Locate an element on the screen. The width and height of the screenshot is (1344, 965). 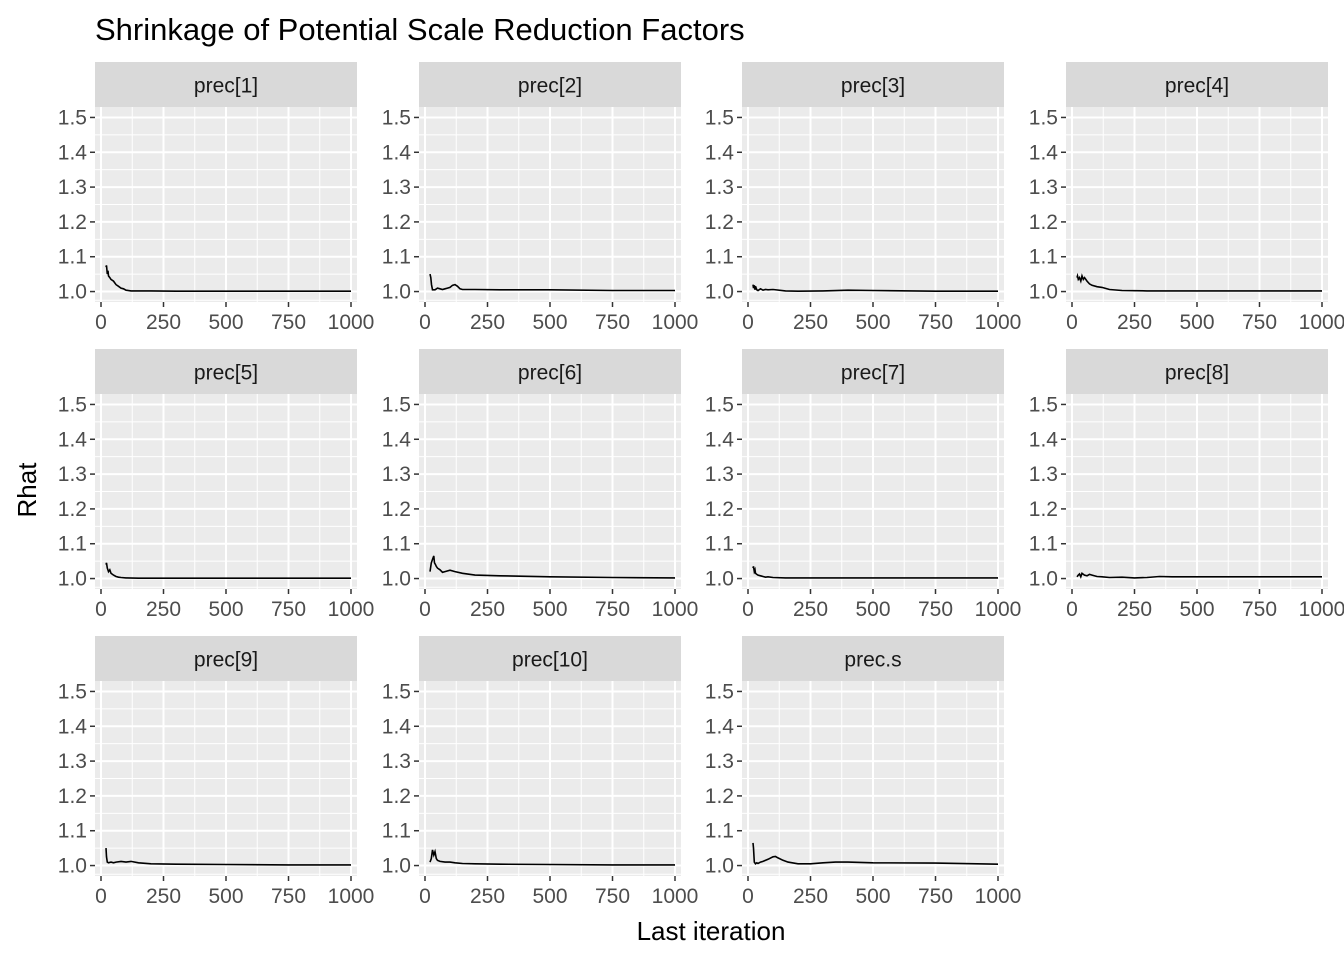
facet-strip-label: prec[2] is located at coordinates (550, 86).